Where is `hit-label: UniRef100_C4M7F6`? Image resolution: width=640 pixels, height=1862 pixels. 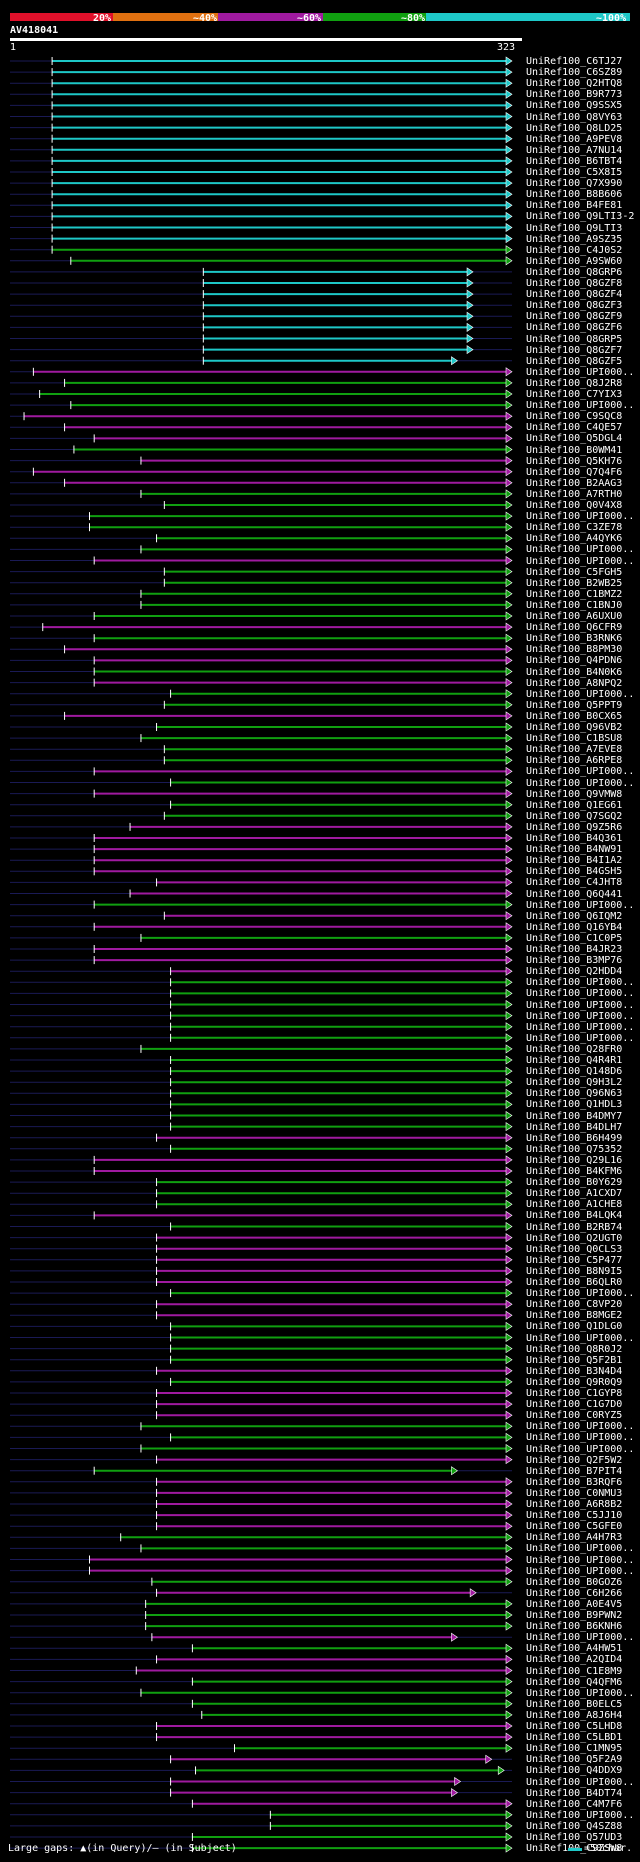
hit-label: UniRef100_C4M7F6 is located at coordinates (574, 1804).